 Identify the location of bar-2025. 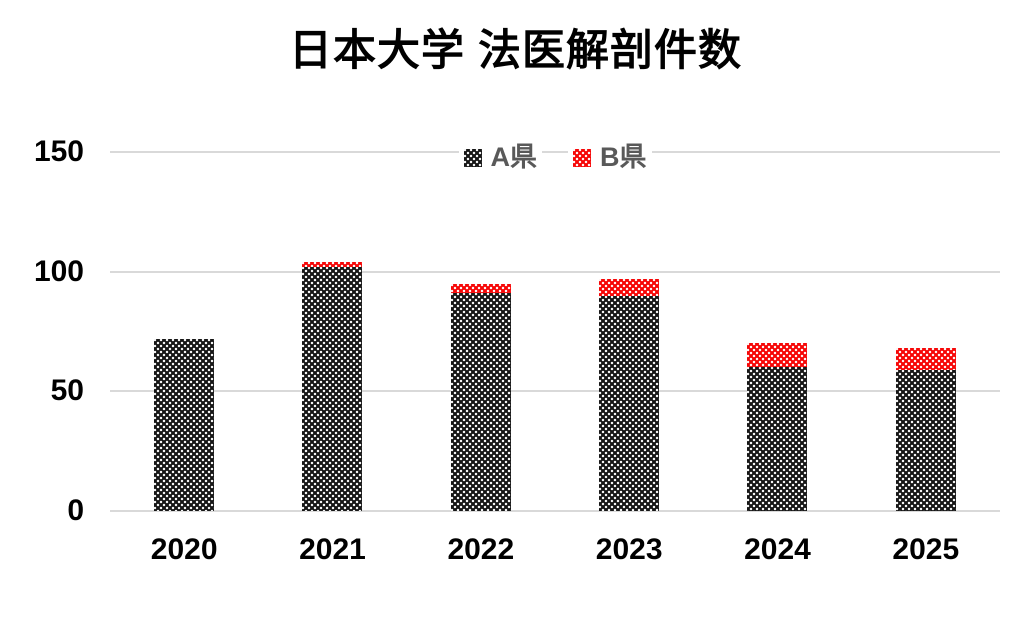
(925, 331).